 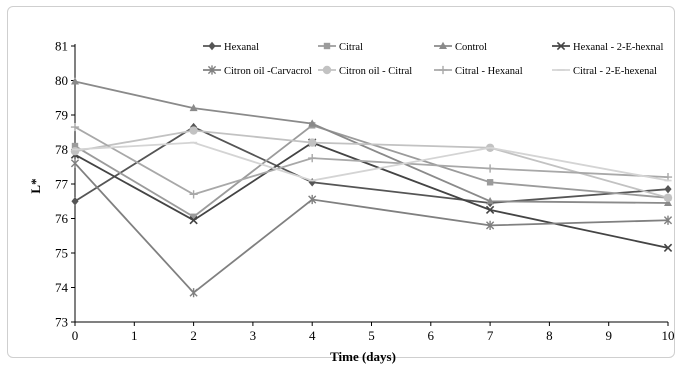 I want to click on legend-label: Citral, so click(x=351, y=47).